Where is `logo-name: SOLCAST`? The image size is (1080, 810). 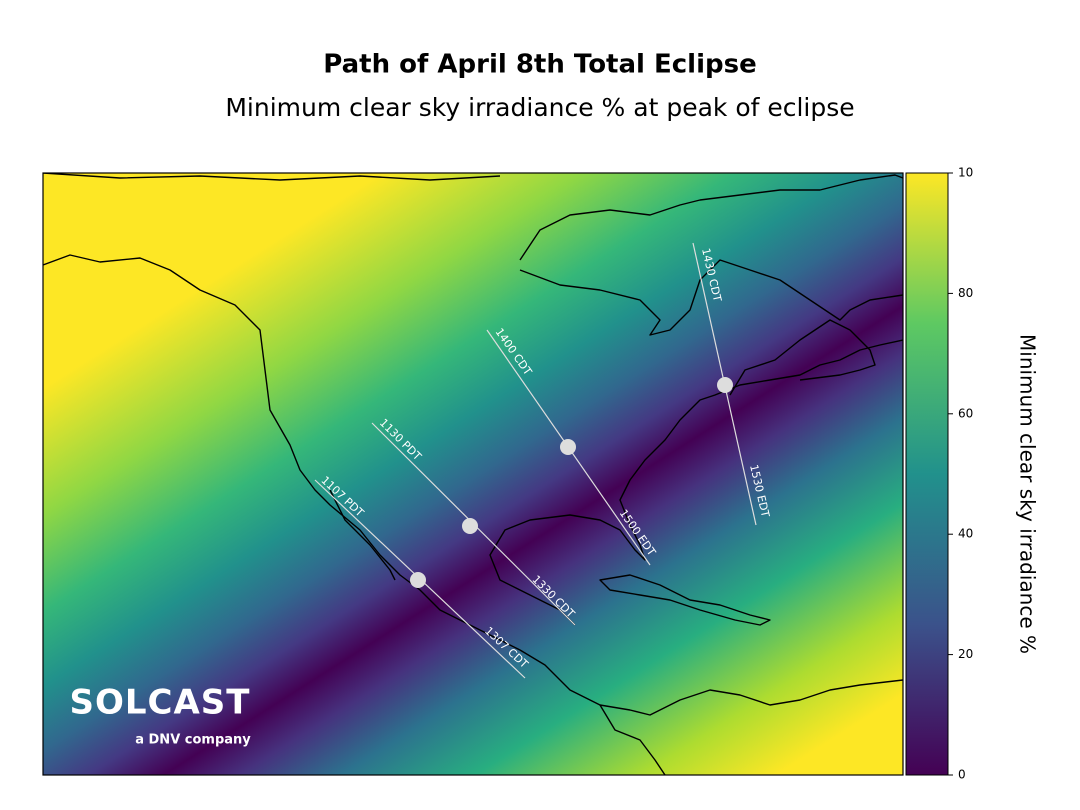 logo-name: SOLCAST is located at coordinates (159, 703).